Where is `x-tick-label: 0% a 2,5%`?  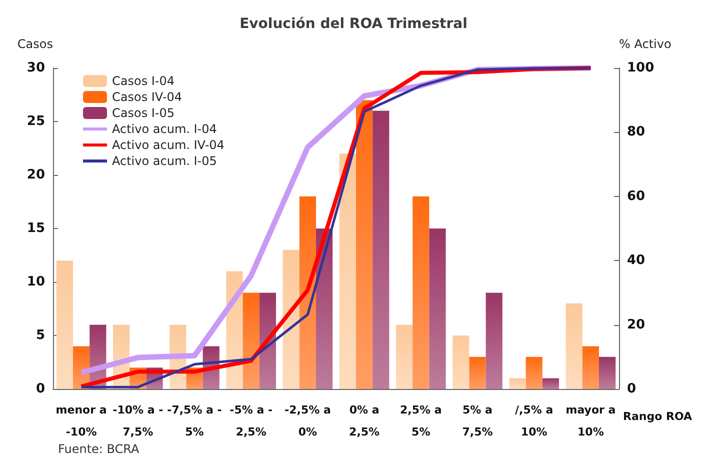 x-tick-label: 0% a 2,5% is located at coordinates (364, 421).